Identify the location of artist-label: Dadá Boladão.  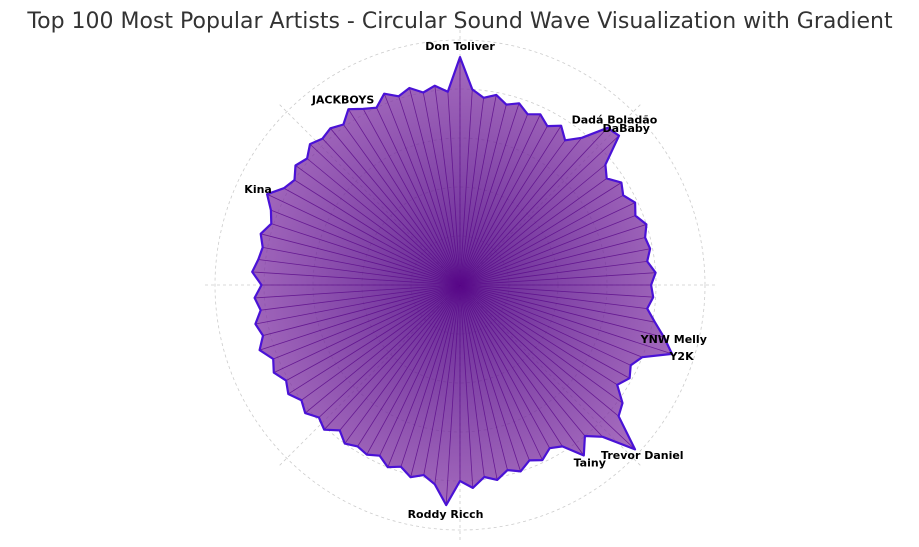
(615, 120).